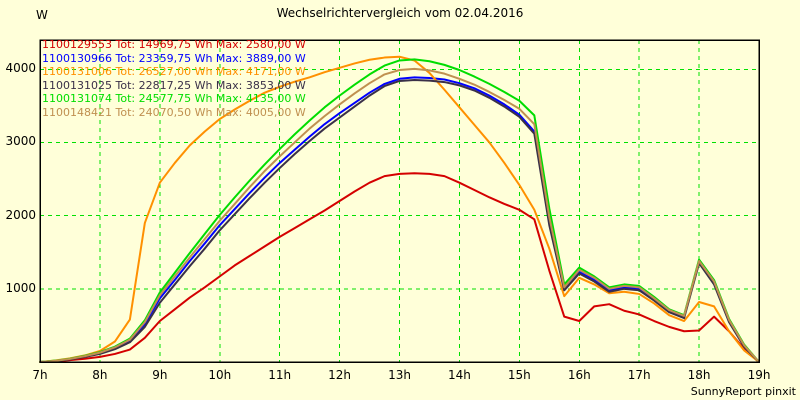 The image size is (800, 400). What do you see at coordinates (20, 287) in the screenshot?
I see `y-tick-label: 1000` at bounding box center [20, 287].